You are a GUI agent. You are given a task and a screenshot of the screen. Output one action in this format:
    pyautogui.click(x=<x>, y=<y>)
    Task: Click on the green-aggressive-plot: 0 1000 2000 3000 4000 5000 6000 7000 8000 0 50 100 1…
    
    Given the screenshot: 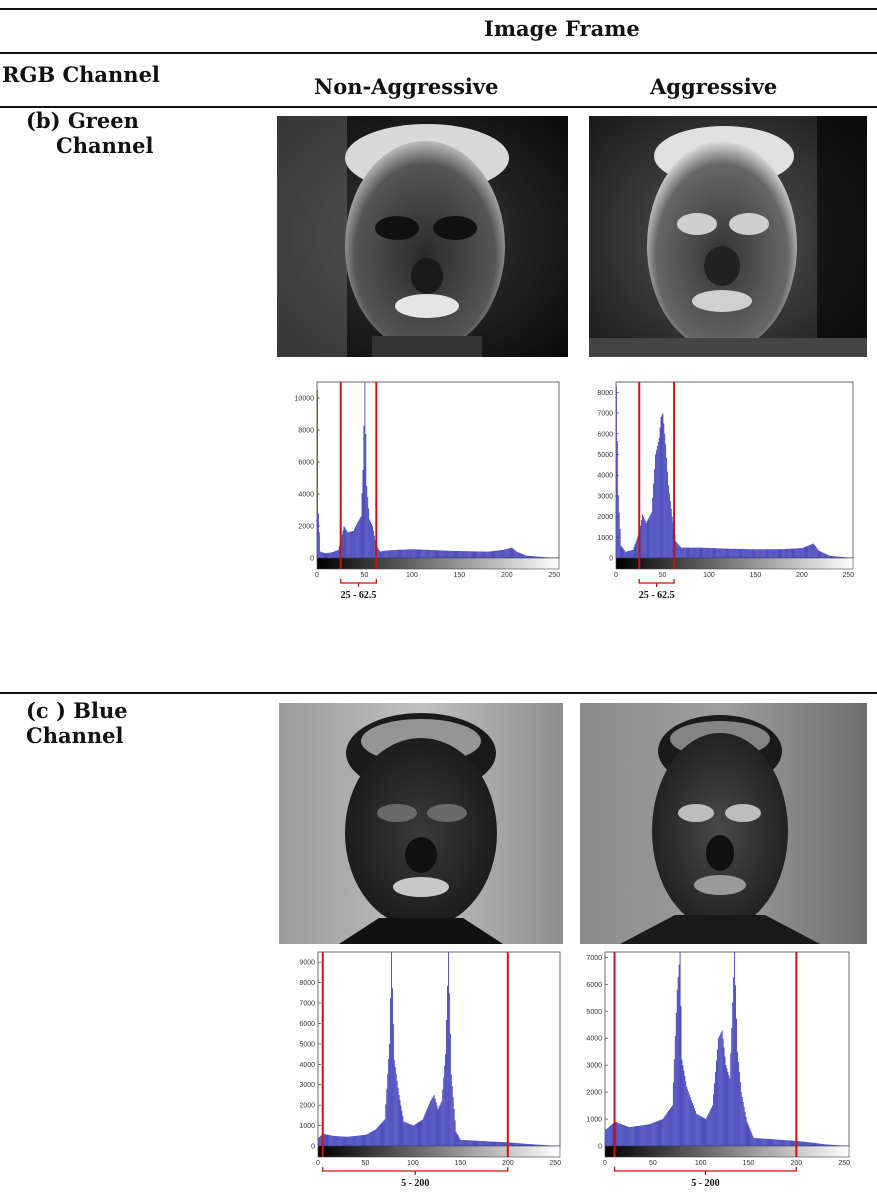 What is the action you would take?
    pyautogui.click(x=725, y=491)
    